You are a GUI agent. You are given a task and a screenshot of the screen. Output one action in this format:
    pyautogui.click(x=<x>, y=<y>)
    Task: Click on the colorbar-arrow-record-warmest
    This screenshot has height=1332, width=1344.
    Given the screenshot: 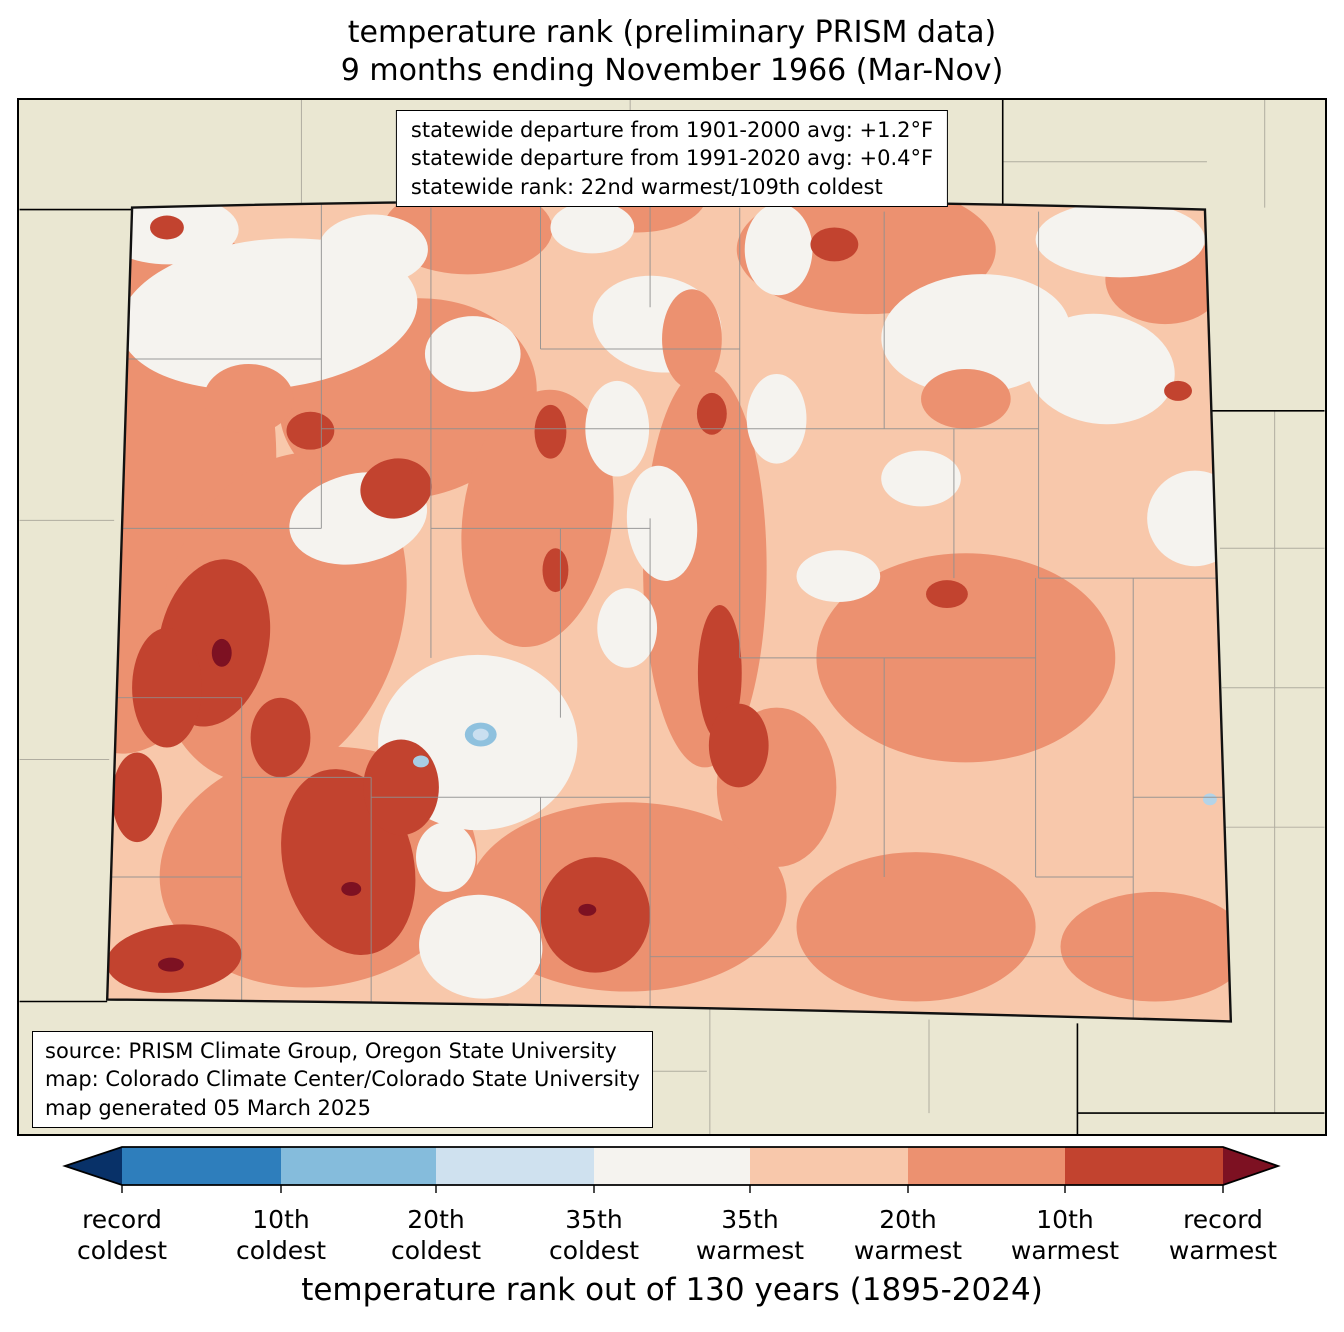 What is the action you would take?
    pyautogui.click(x=1250, y=1166)
    